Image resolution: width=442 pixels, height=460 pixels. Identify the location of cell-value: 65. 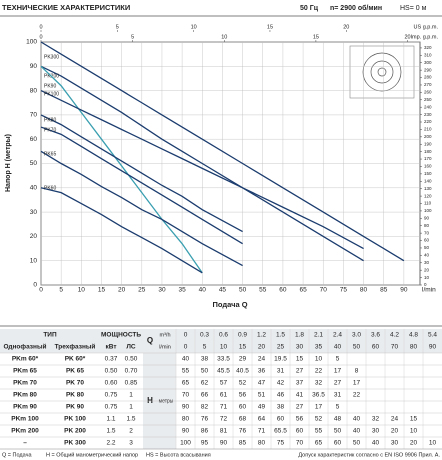
(319, 443).